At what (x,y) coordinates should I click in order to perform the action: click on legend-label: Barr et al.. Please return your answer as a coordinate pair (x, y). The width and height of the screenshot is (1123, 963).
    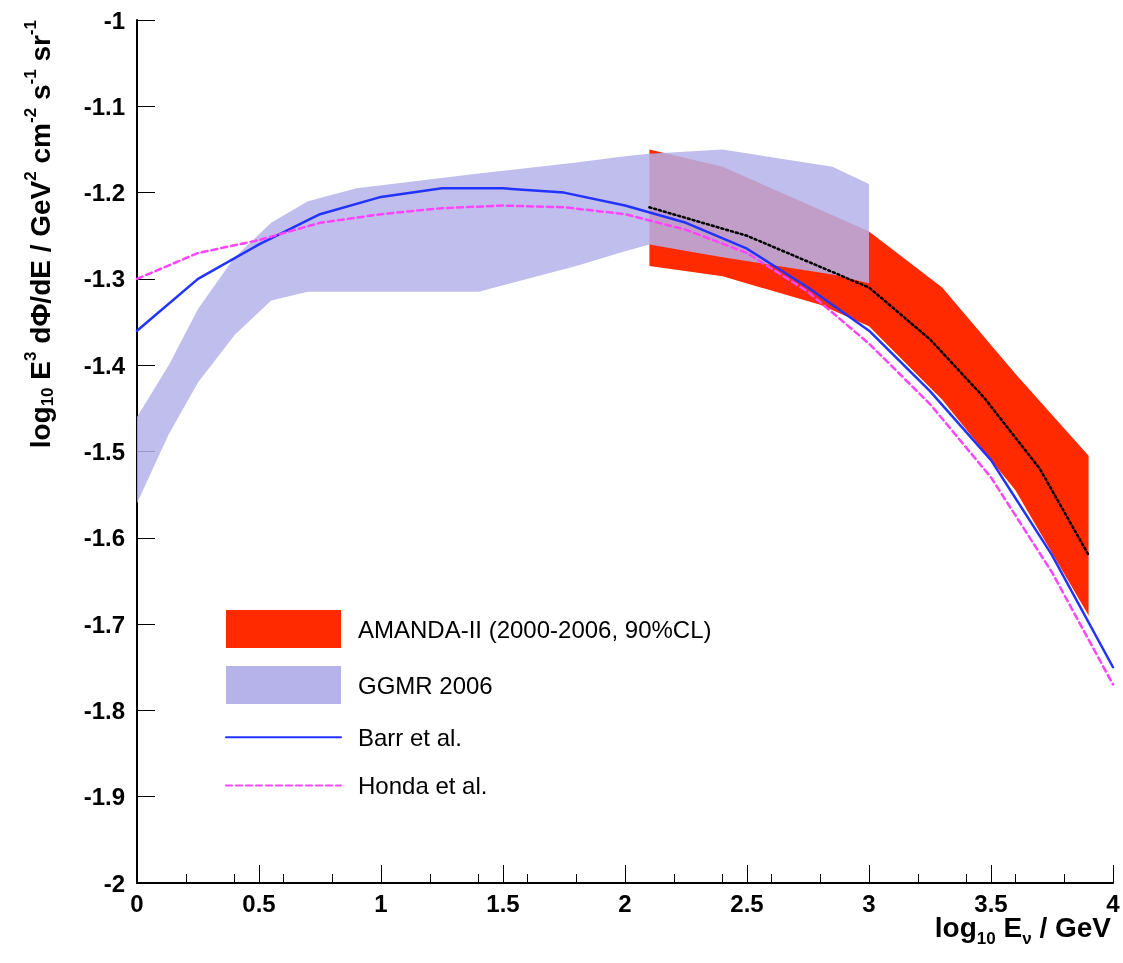
    Looking at the image, I should click on (410, 737).